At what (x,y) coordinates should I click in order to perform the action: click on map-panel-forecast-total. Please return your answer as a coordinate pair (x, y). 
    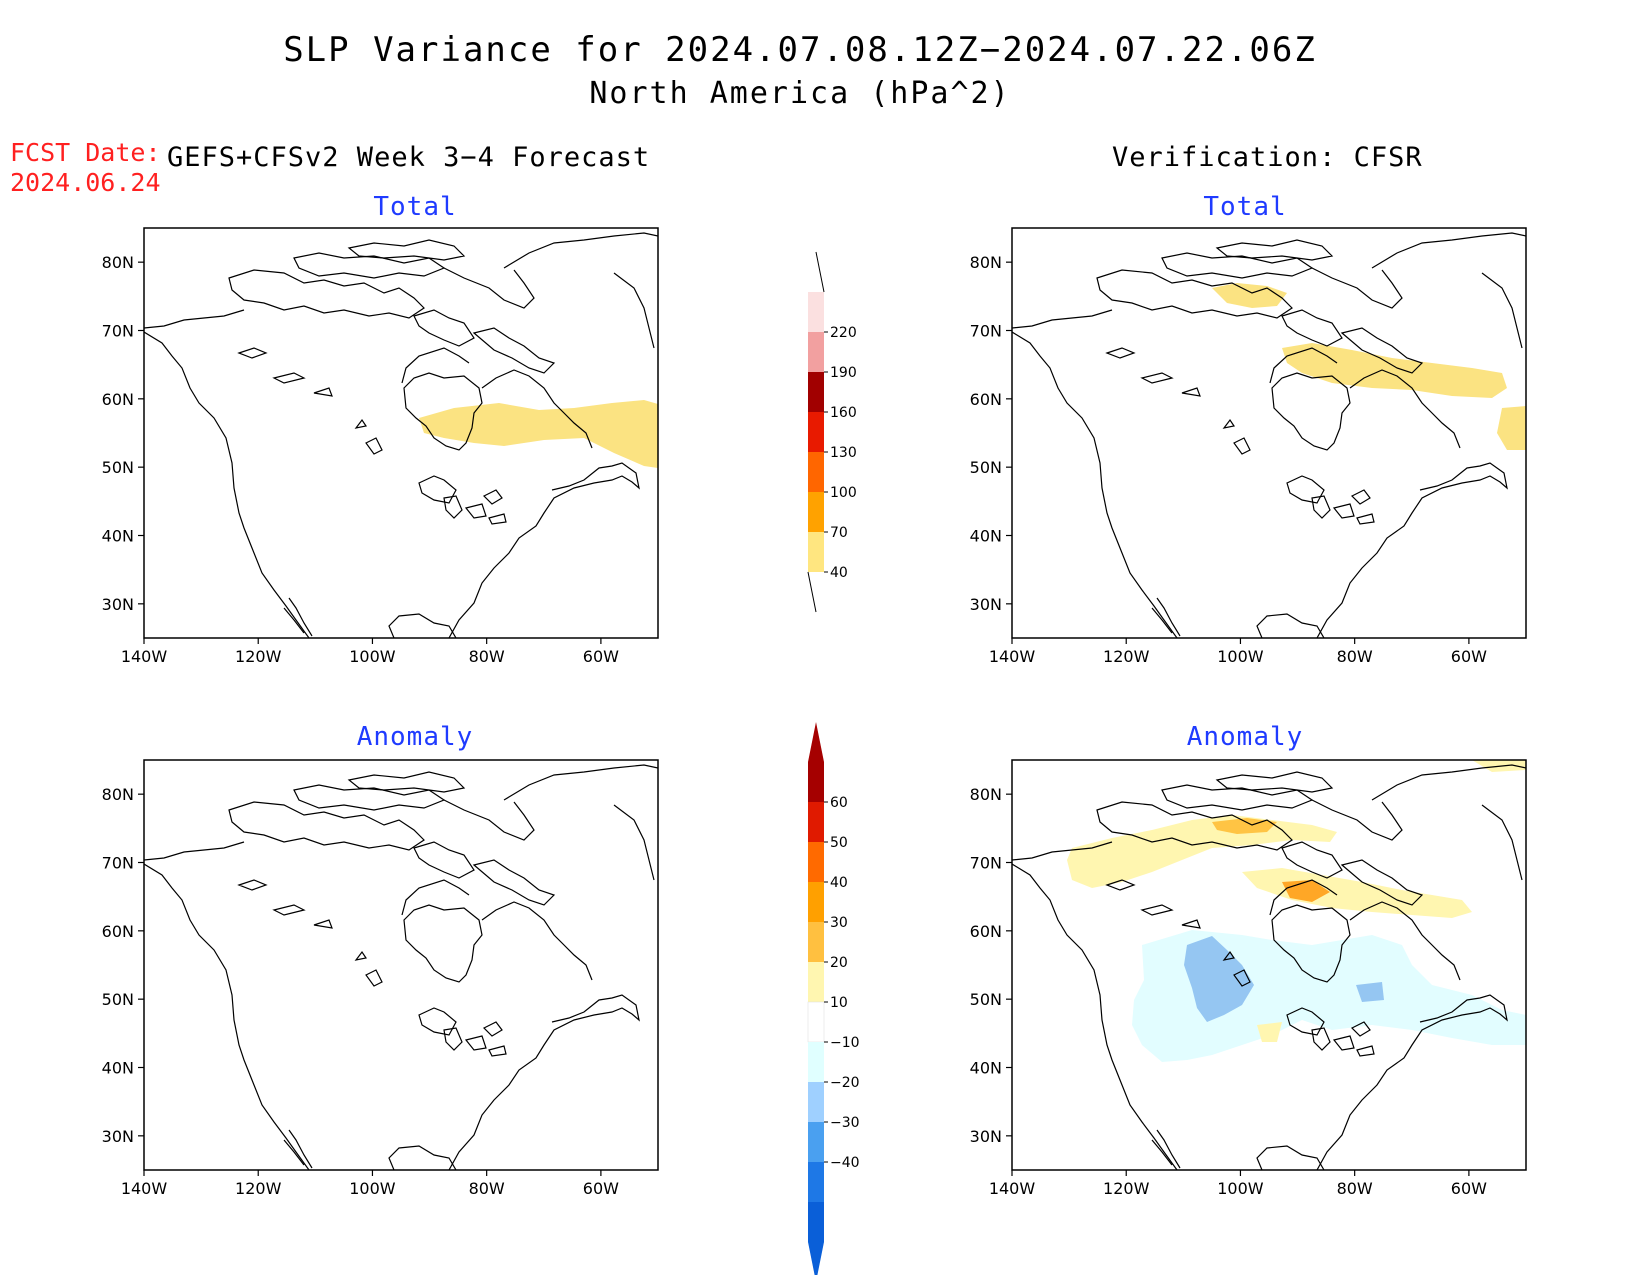
    Looking at the image, I should click on (401, 433).